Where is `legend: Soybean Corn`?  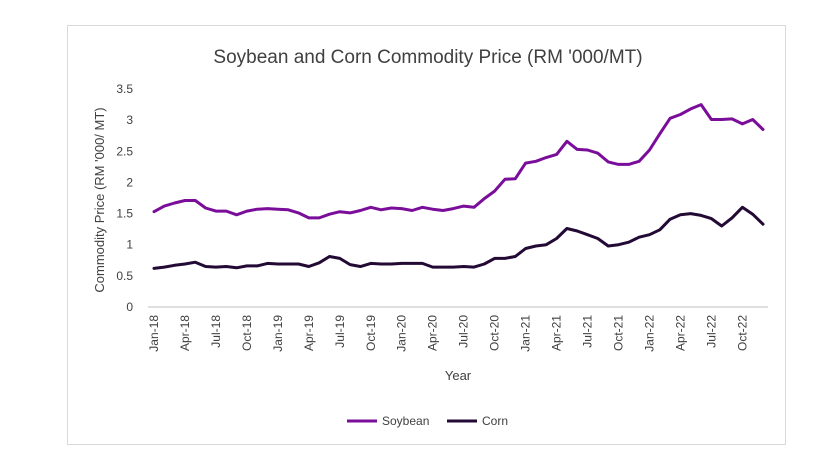 legend: Soybean Corn is located at coordinates (427, 421).